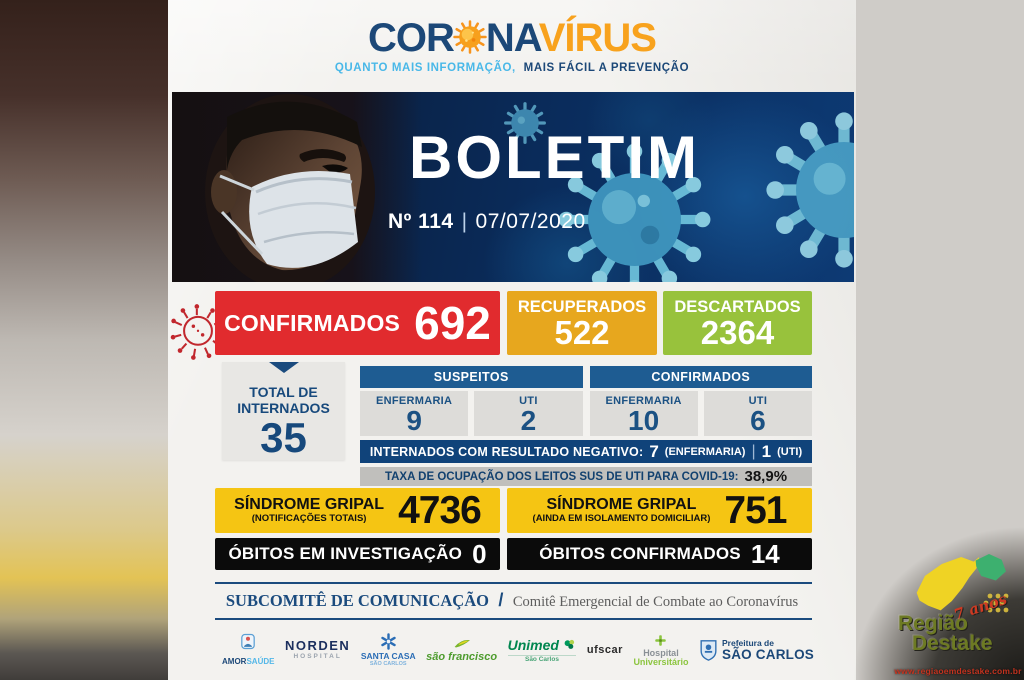 This screenshot has width=1024, height=680. I want to click on cell-confirmados-uti: UTI 6, so click(757, 413).